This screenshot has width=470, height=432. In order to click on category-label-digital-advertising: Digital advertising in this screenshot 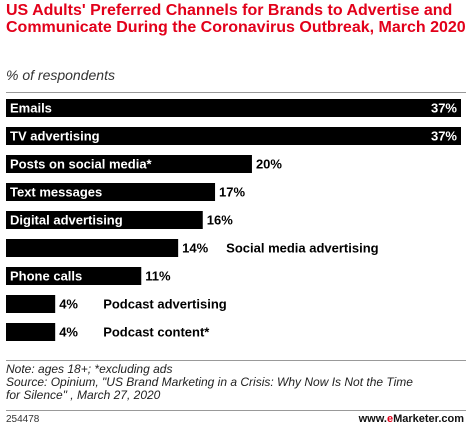, I will do `click(66, 220)`.